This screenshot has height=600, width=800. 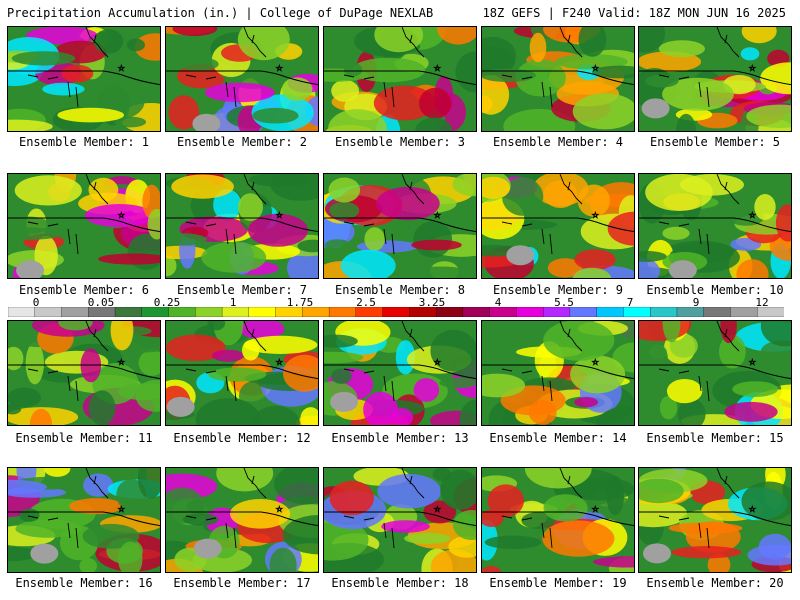 I want to click on ensemble-panel-19: ☆, so click(x=558, y=520).